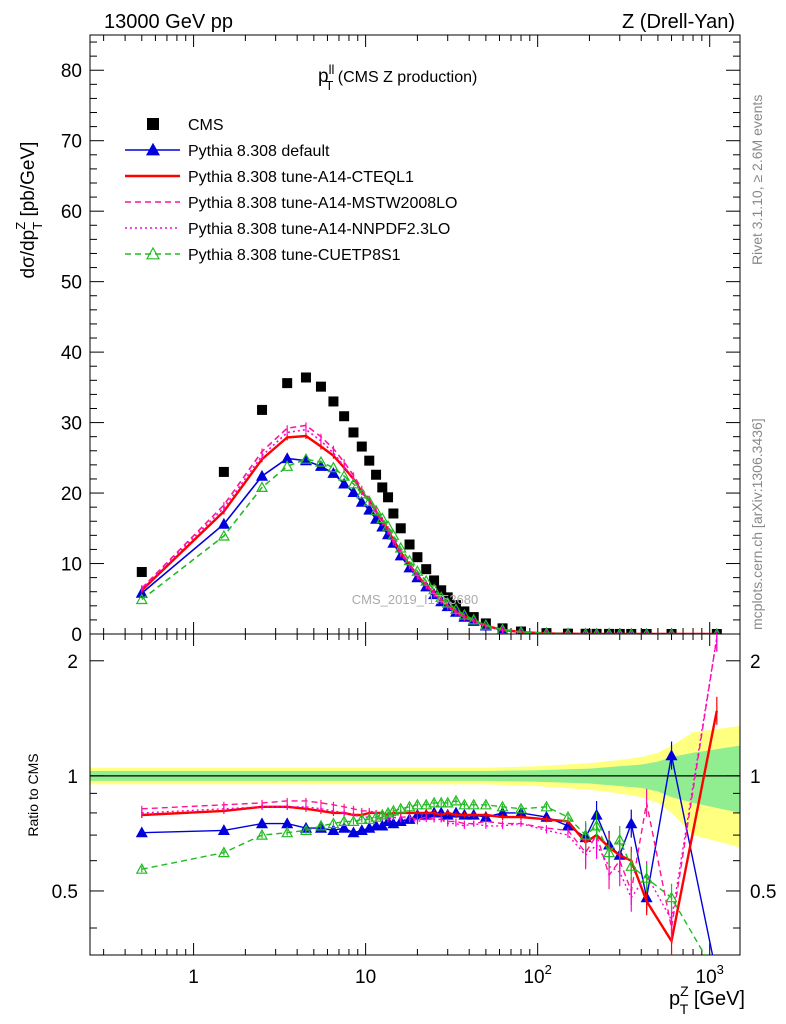  What do you see at coordinates (294, 255) in the screenshot?
I see `legend-label-cuetp: Pythia 8.308 tune-CUETP8S1` at bounding box center [294, 255].